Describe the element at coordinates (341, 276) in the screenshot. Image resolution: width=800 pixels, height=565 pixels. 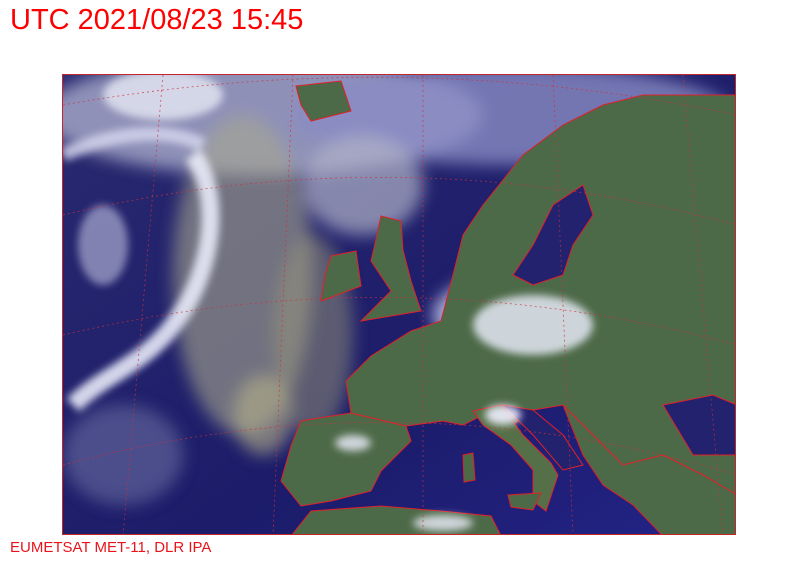
I see `ireland` at that location.